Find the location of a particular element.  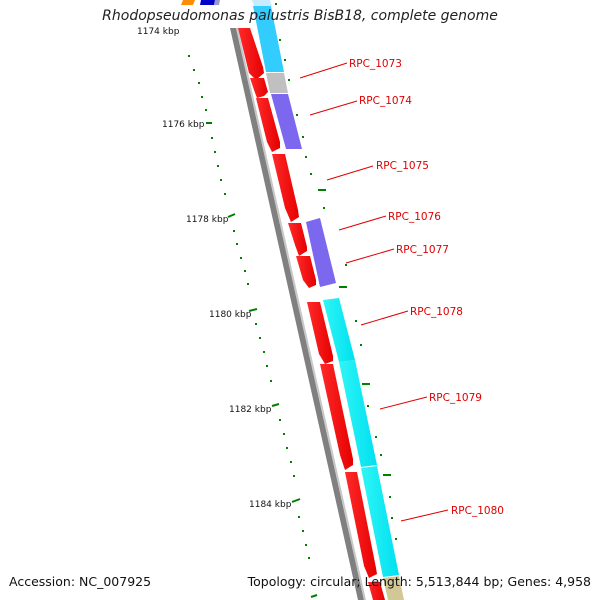

gene-label-rpc-1075: RPC_1075 is located at coordinates (402, 166).